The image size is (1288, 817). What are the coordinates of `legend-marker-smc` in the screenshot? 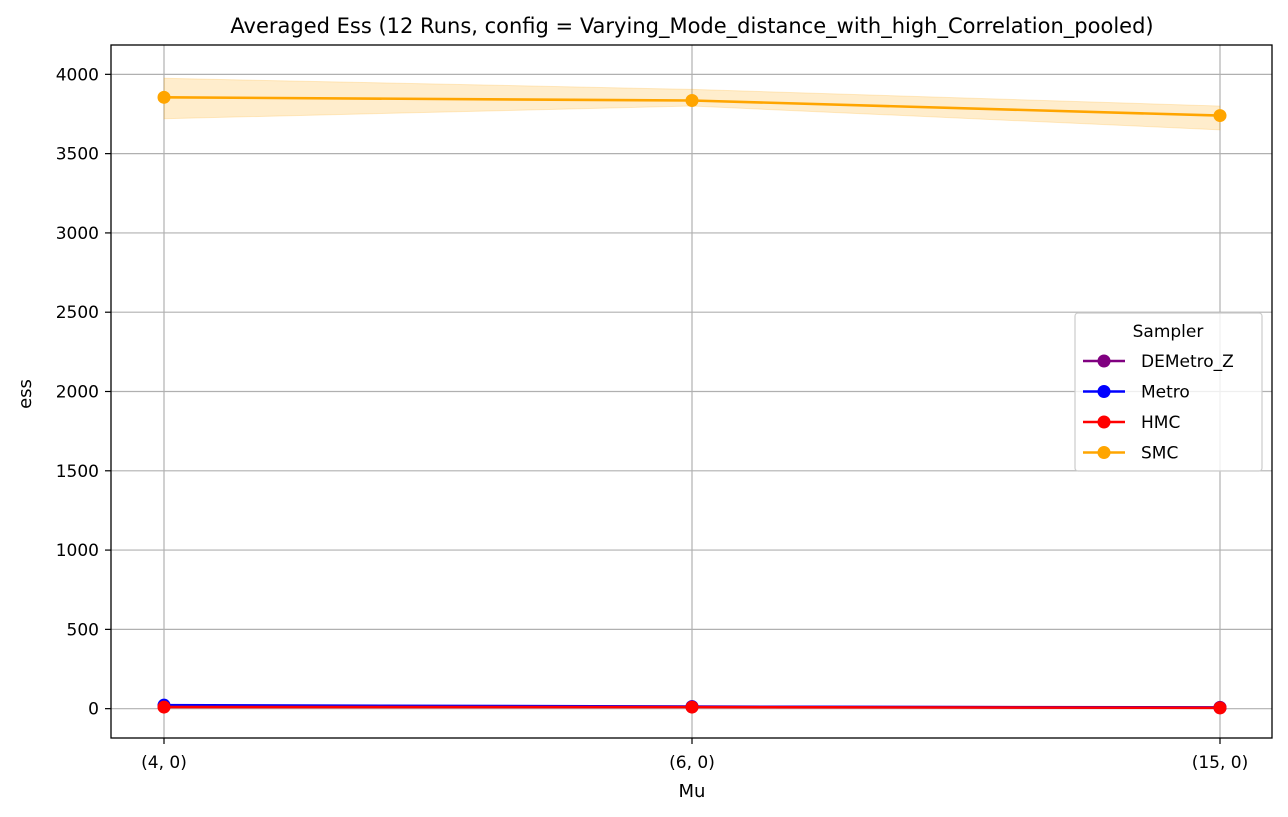 It's located at (1104, 452).